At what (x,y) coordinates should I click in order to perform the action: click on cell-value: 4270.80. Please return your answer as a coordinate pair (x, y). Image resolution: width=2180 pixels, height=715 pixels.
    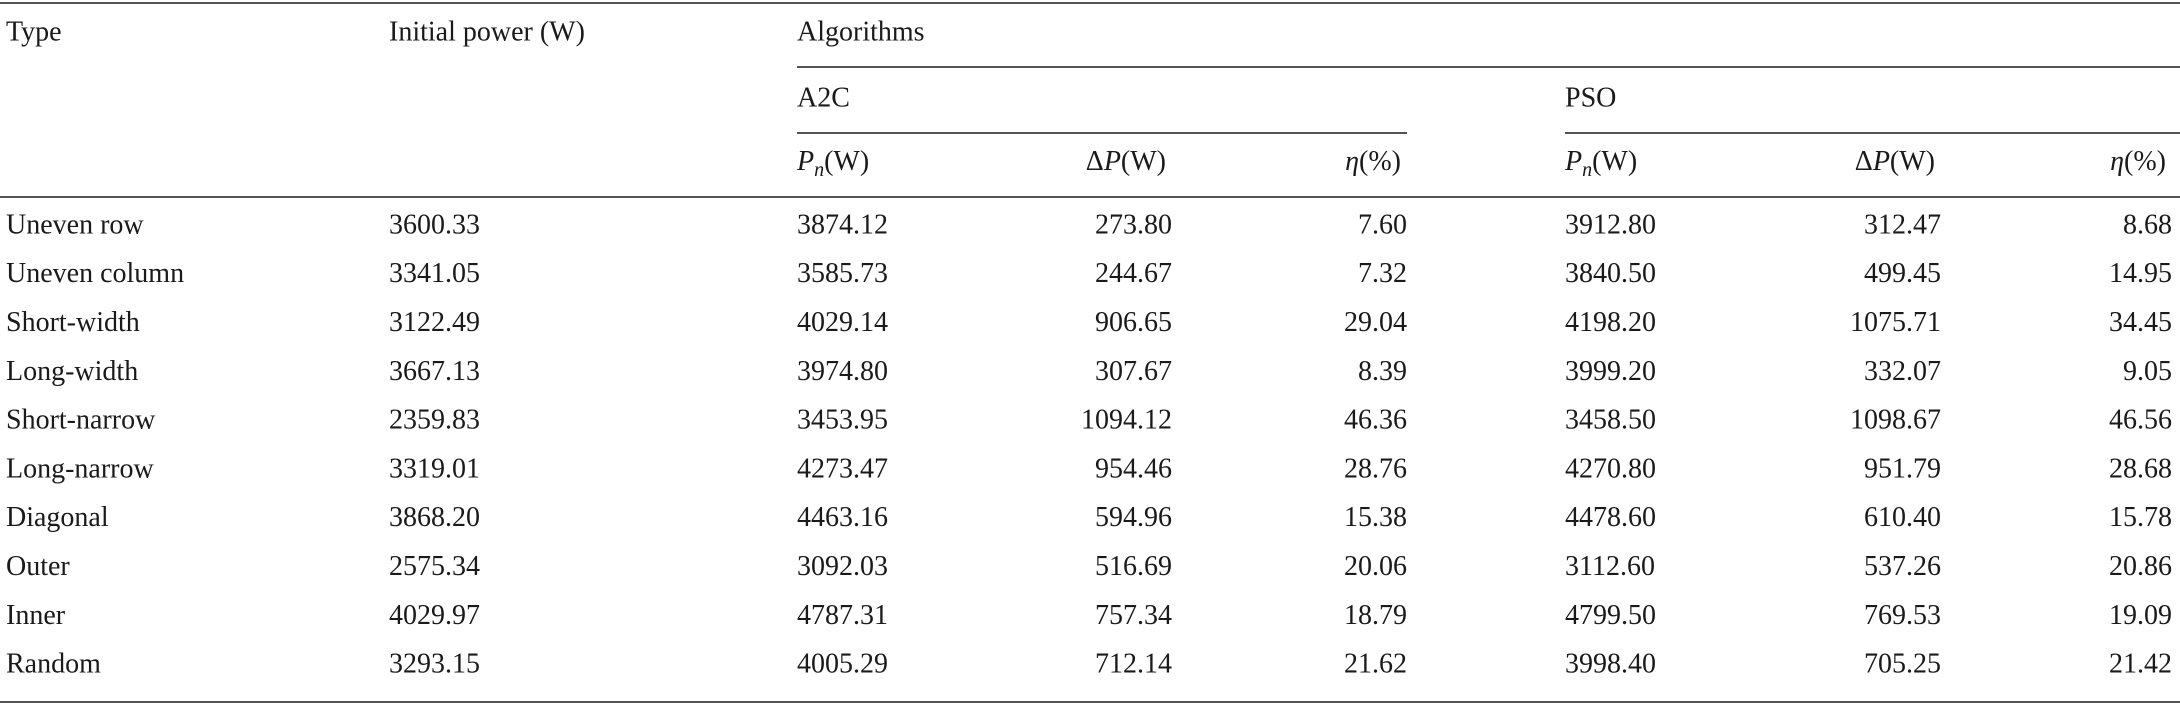
    Looking at the image, I should click on (1610, 468).